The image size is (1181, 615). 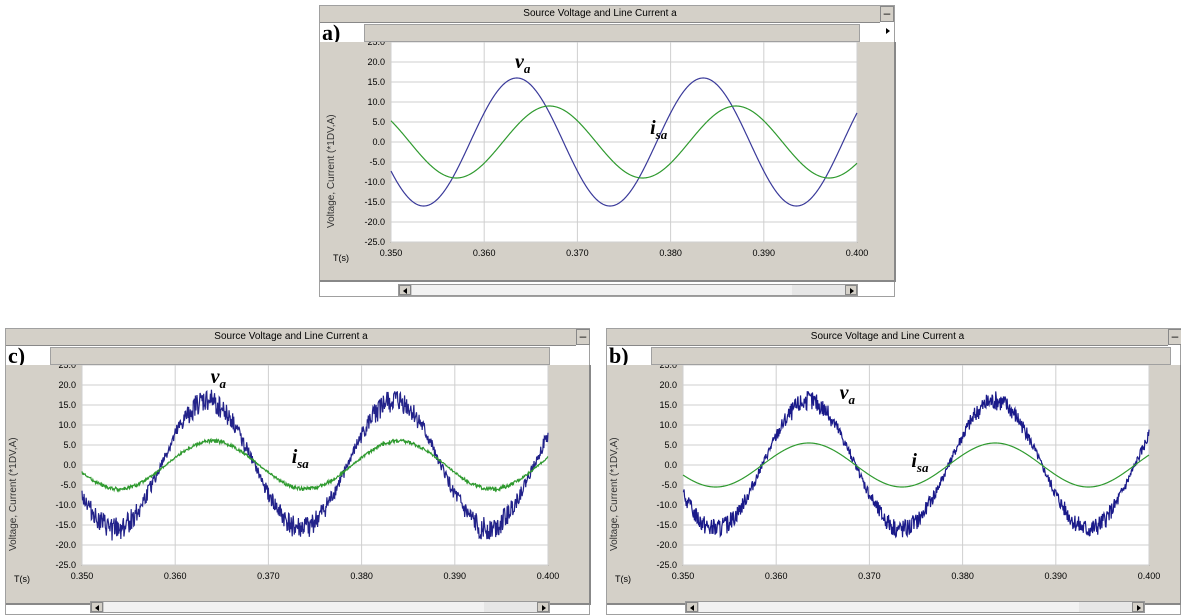 What do you see at coordinates (17, 355) in the screenshot?
I see `panel-label: c)` at bounding box center [17, 355].